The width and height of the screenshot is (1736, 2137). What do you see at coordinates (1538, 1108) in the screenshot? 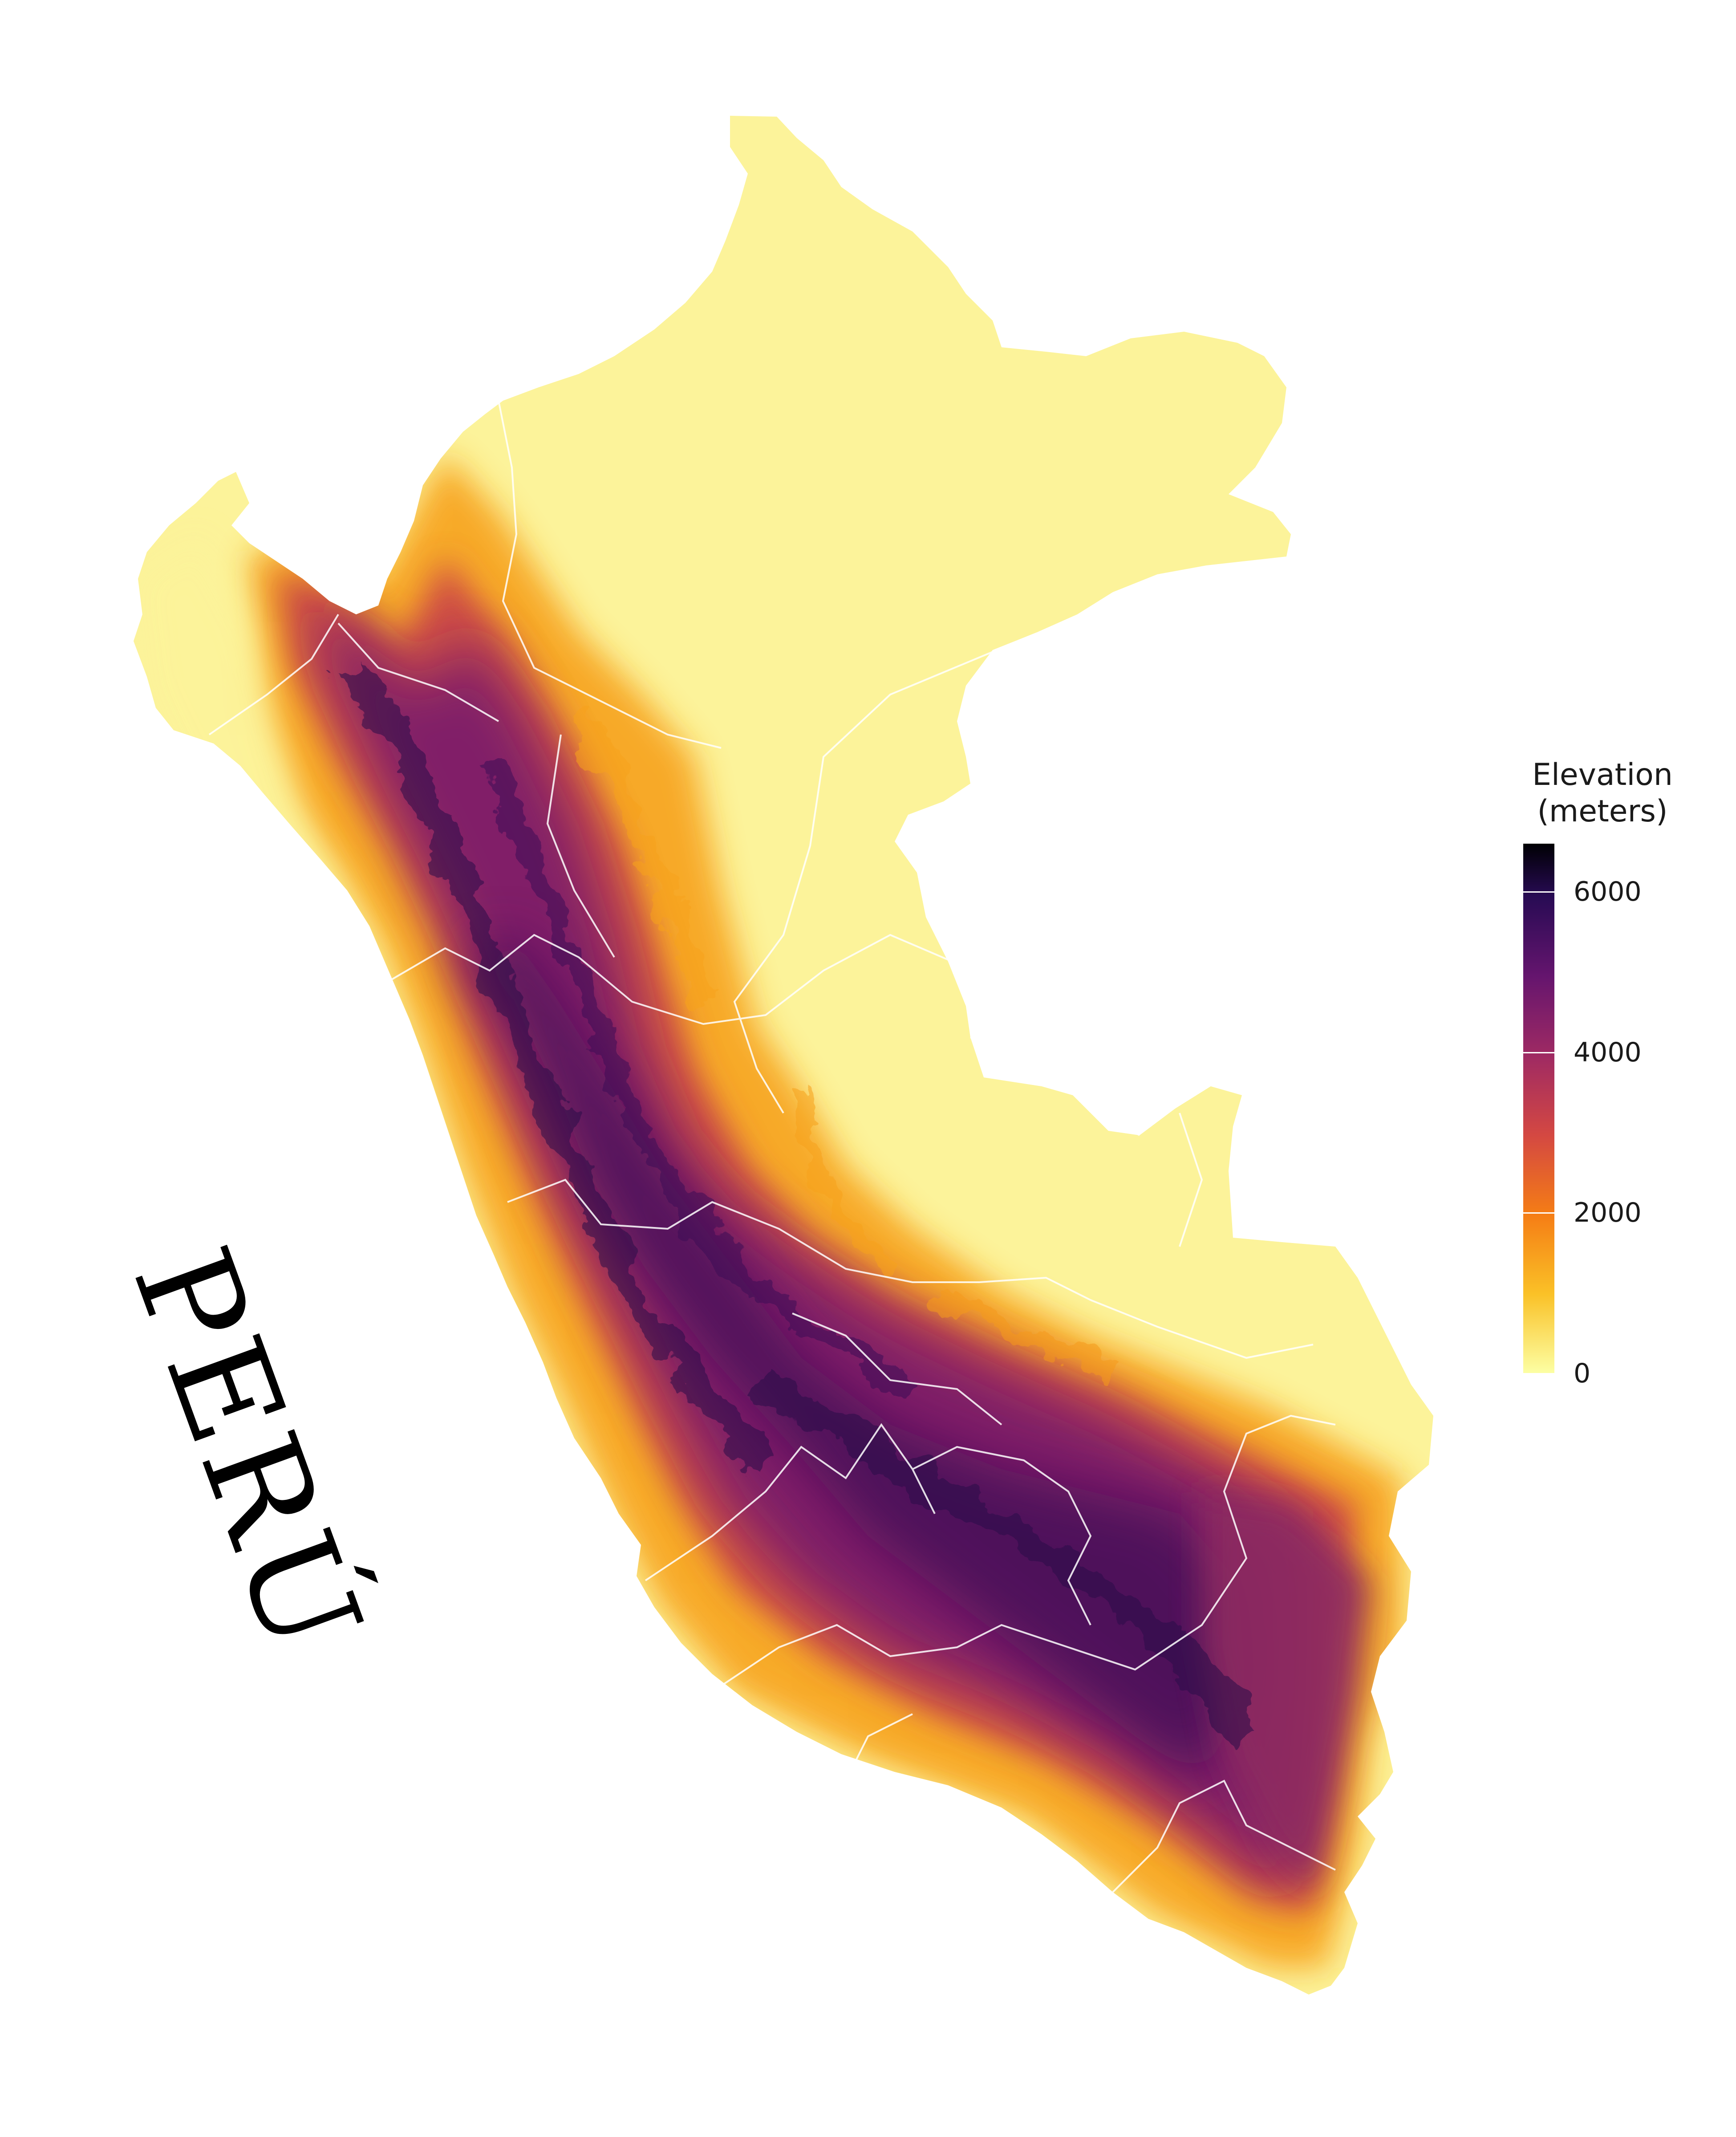
I see `legend-colorbar` at bounding box center [1538, 1108].